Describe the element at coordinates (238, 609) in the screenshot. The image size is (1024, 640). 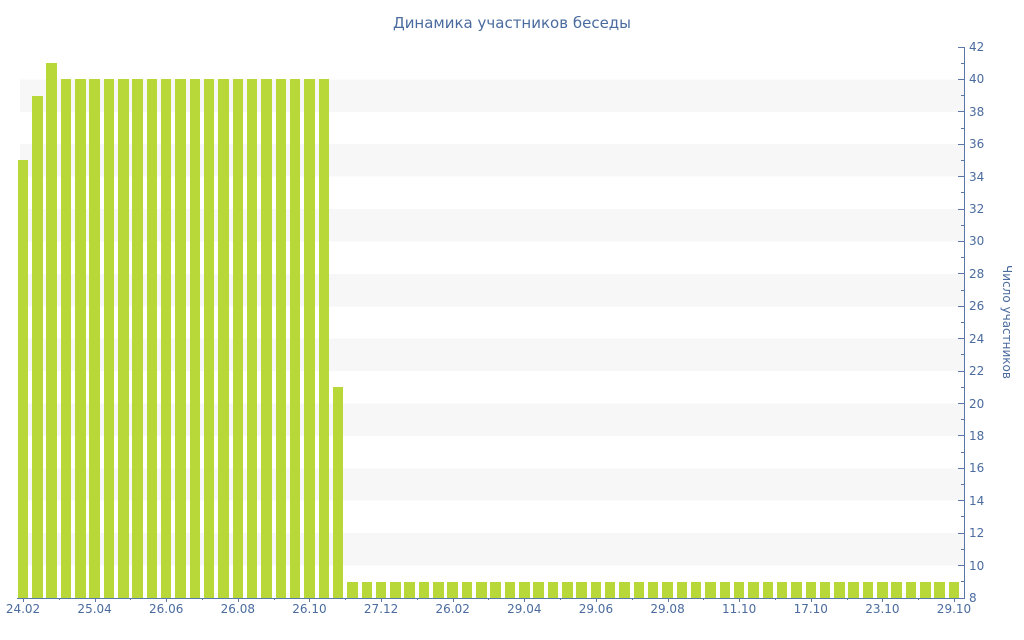
I see `x-tick-label: 26.08` at that location.